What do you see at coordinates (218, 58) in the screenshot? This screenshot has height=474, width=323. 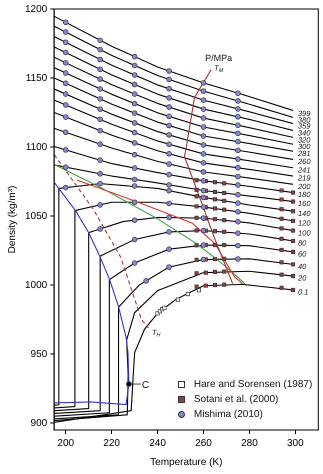 I see `annotation: P/MPa` at bounding box center [218, 58].